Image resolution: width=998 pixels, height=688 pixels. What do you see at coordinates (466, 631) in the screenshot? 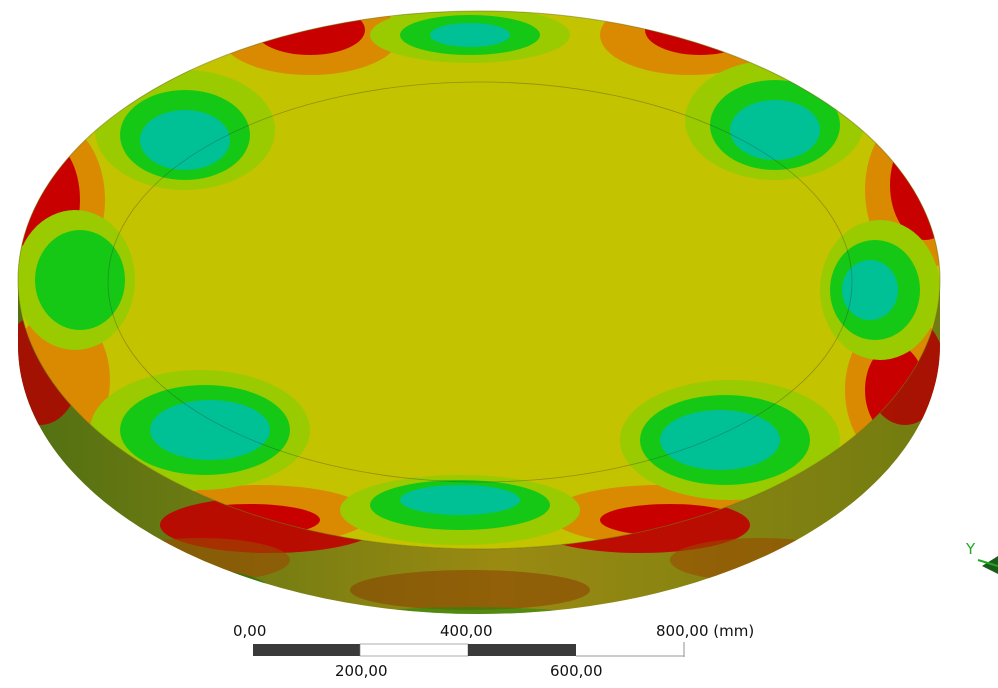
I see `scale-label-400: 400,00` at bounding box center [466, 631].